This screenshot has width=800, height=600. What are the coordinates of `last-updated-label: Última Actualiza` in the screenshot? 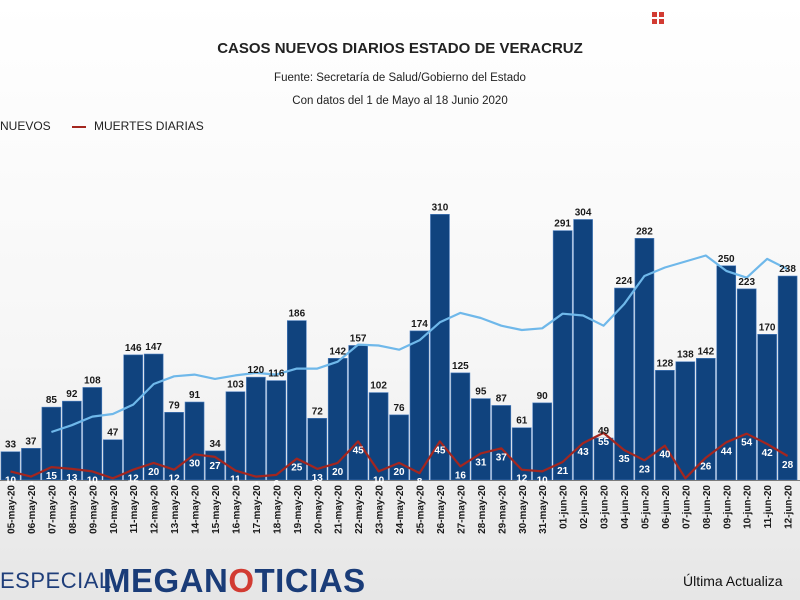 It's located at (733, 581).